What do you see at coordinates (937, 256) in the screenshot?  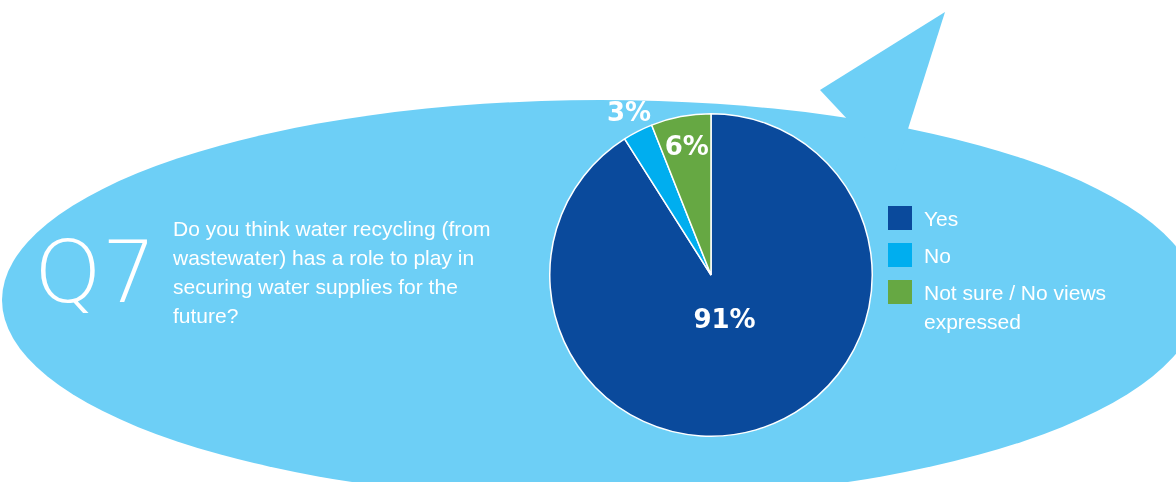 I see `legend-label: No` at bounding box center [937, 256].